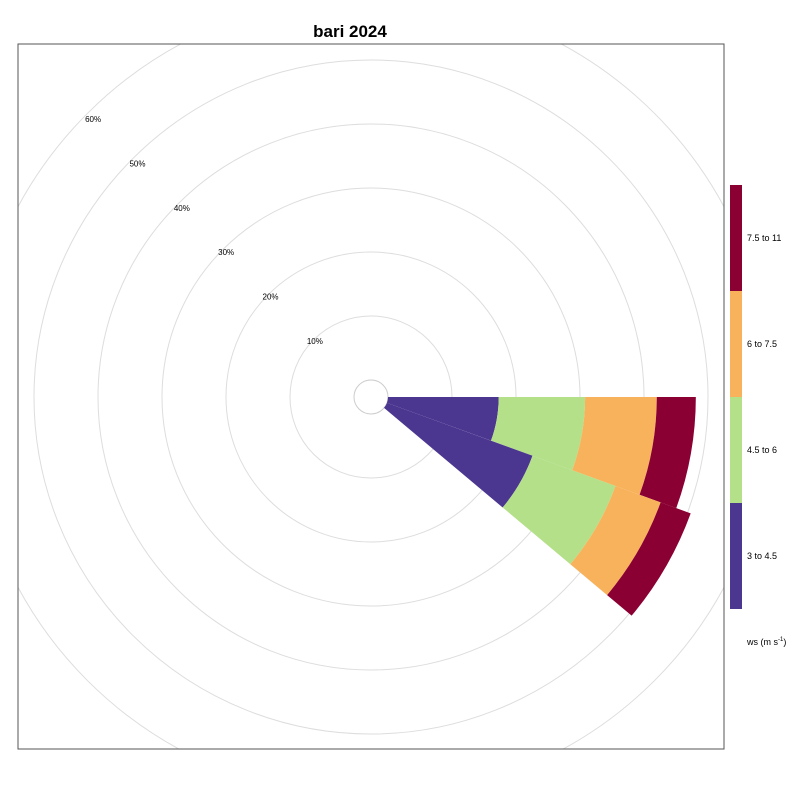 The height and width of the screenshot is (800, 800). I want to click on legend-label: 7.5 to 11, so click(764, 238).